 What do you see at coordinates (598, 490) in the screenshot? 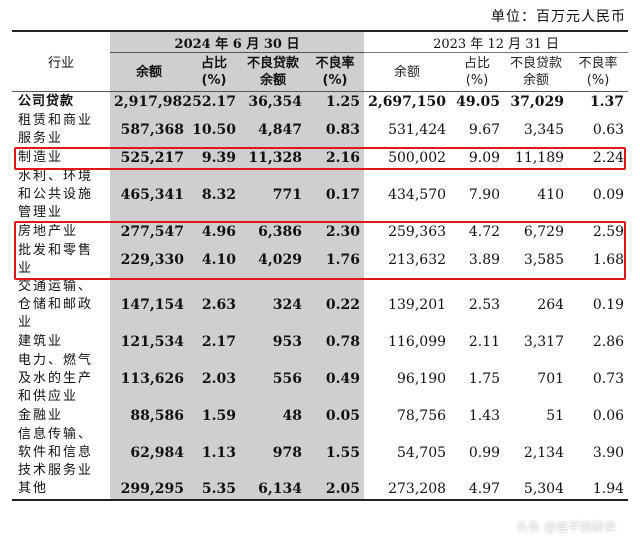
I see `value-cell: 1.94` at bounding box center [598, 490].